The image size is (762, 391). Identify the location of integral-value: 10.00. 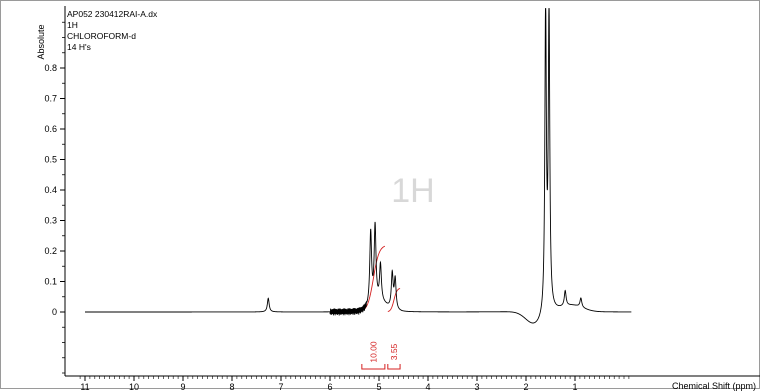
(373, 352).